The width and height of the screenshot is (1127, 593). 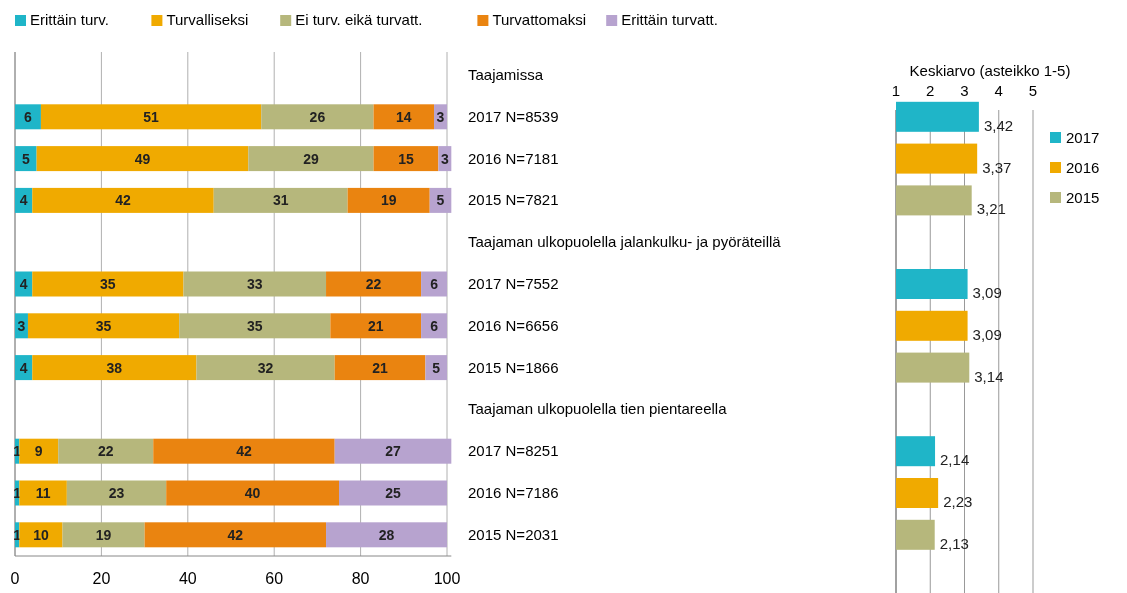 What do you see at coordinates (625, 242) in the screenshot?
I see `y-tick-label: Taajaman ulkopuolella jalankulku- ja pyöräteillä` at bounding box center [625, 242].